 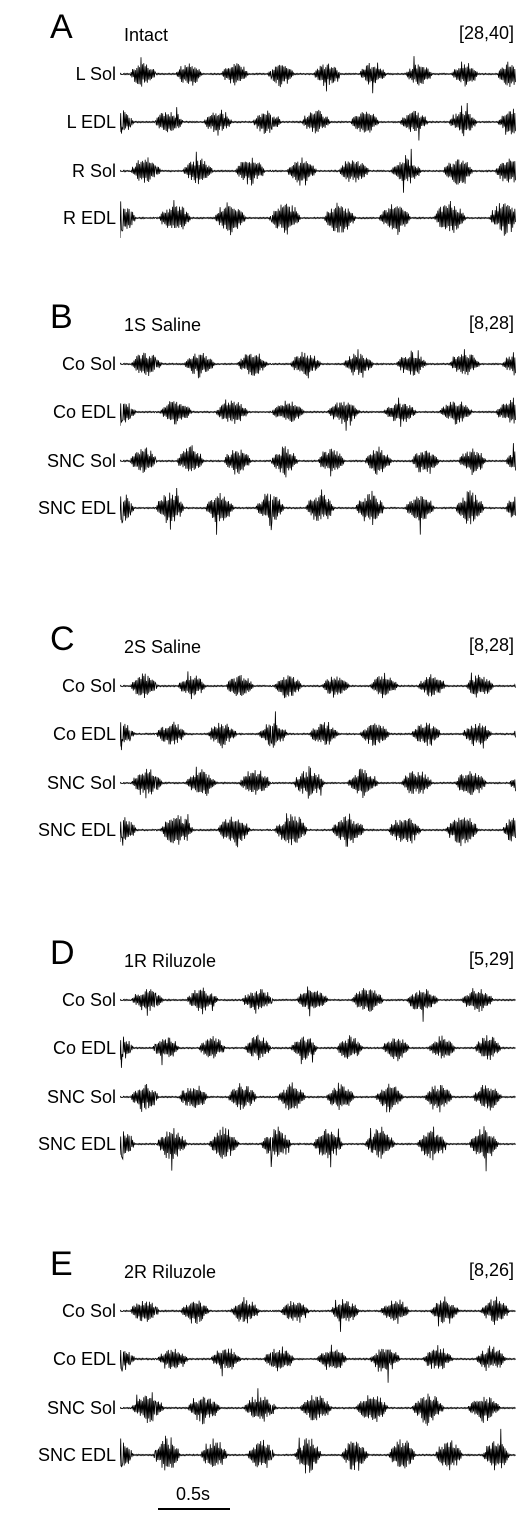 What do you see at coordinates (93, 171) in the screenshot?
I see `trace-label: R Sol` at bounding box center [93, 171].